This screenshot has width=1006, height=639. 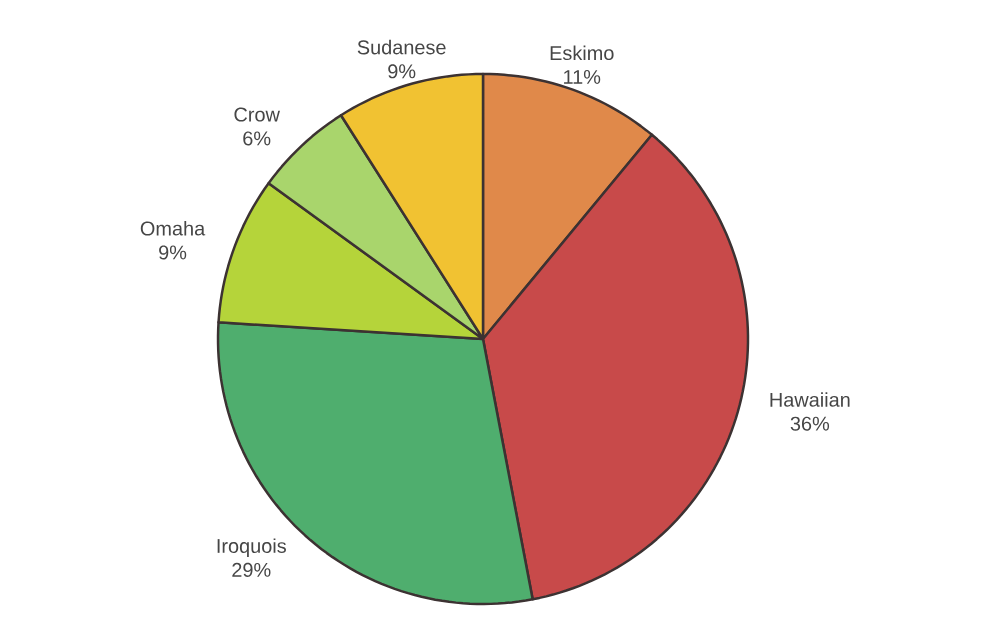 I want to click on data-label: 36%, so click(x=810, y=423).